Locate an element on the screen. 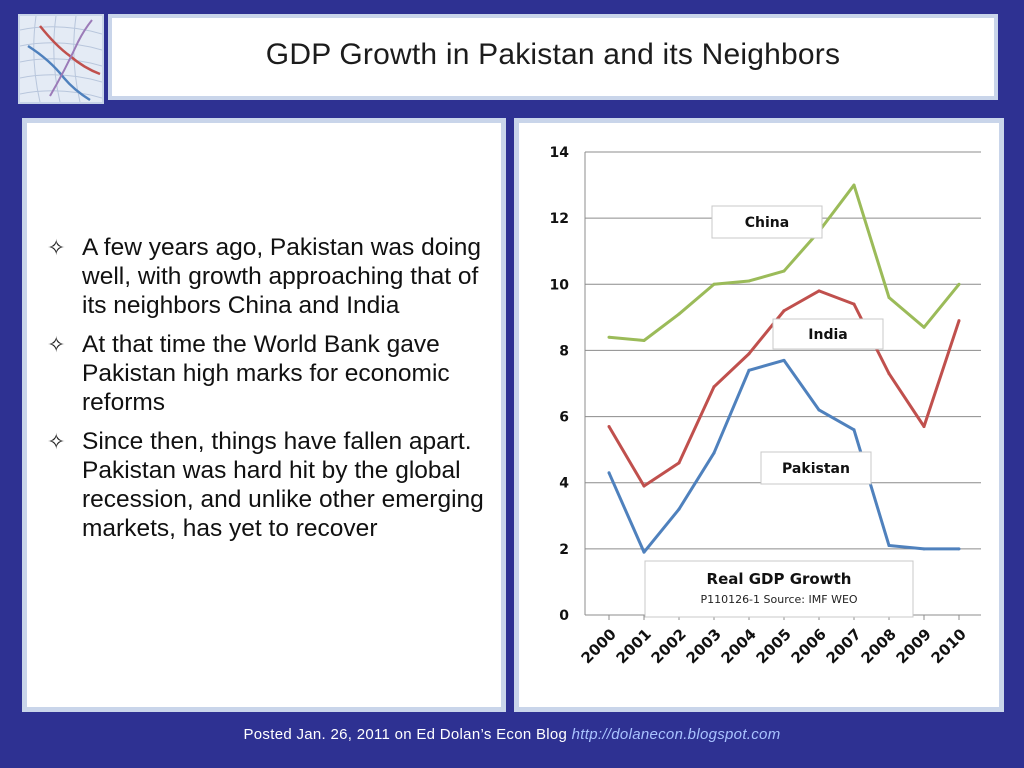 This screenshot has width=1024, height=768. y-tick-label: 4 is located at coordinates (564, 484).